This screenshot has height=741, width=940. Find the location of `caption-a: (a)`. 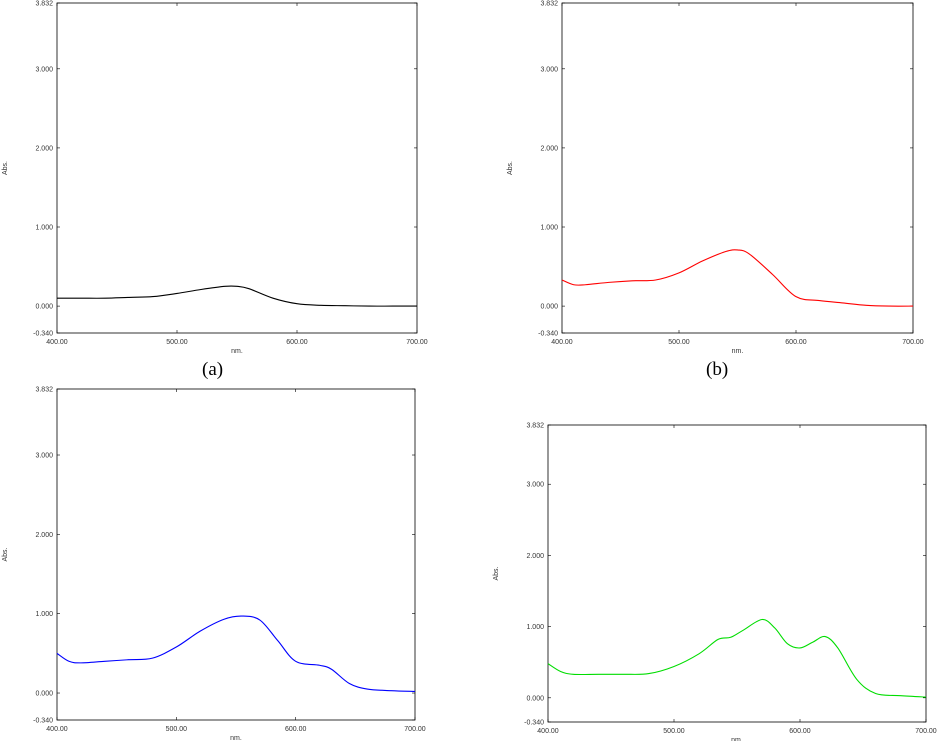

caption-a: (a) is located at coordinates (213, 369).